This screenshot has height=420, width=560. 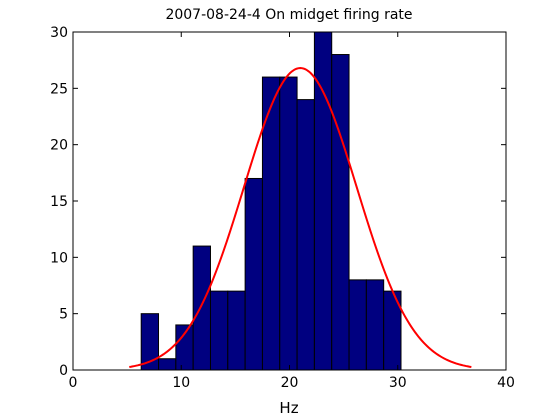 I want to click on y-tick-label: 30, so click(x=59, y=33).